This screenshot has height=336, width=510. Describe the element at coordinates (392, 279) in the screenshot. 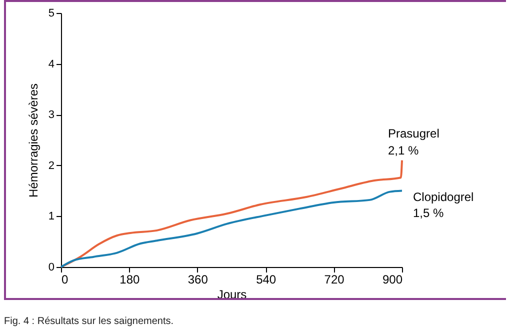

I see `x-tick-label: 900` at that location.